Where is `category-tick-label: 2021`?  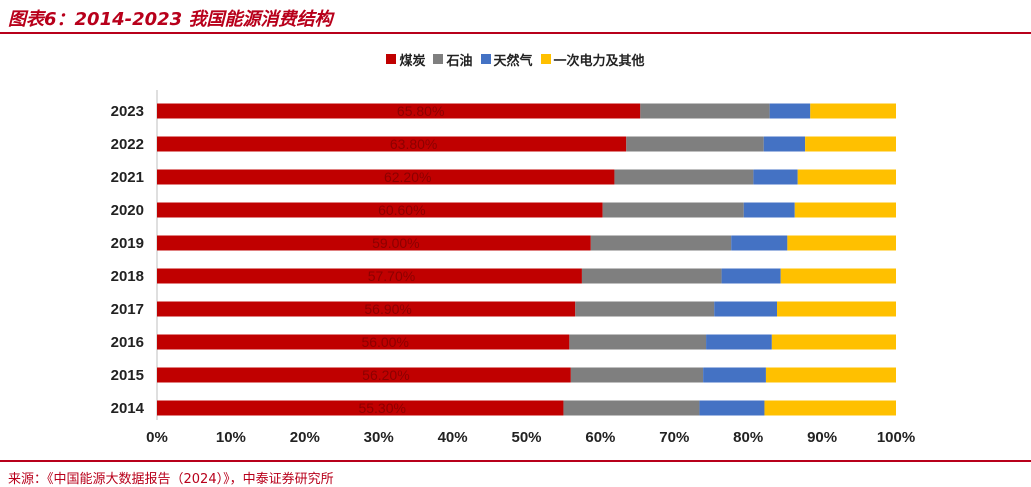 category-tick-label: 2021 is located at coordinates (127, 177).